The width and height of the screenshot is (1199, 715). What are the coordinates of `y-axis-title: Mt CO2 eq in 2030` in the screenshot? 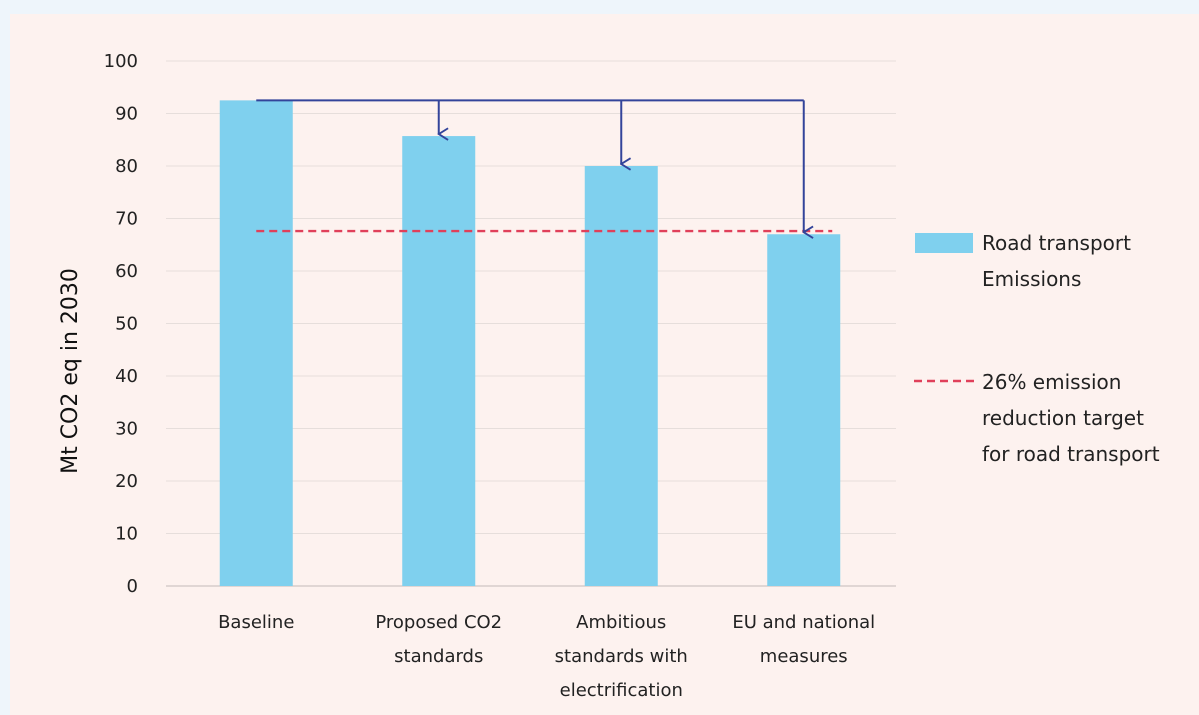 It's located at (70, 371).